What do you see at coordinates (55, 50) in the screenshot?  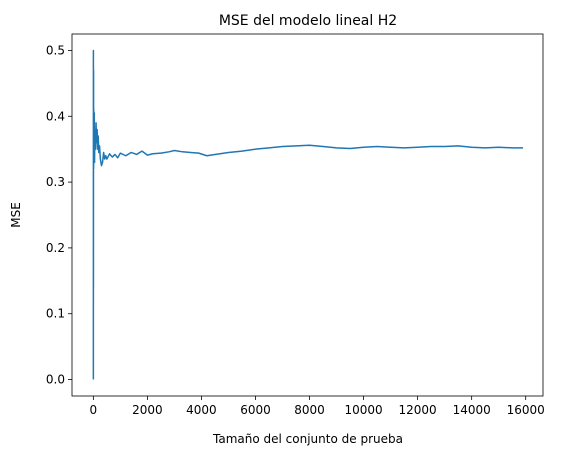 I see `y-tick-label: 0.5` at bounding box center [55, 50].